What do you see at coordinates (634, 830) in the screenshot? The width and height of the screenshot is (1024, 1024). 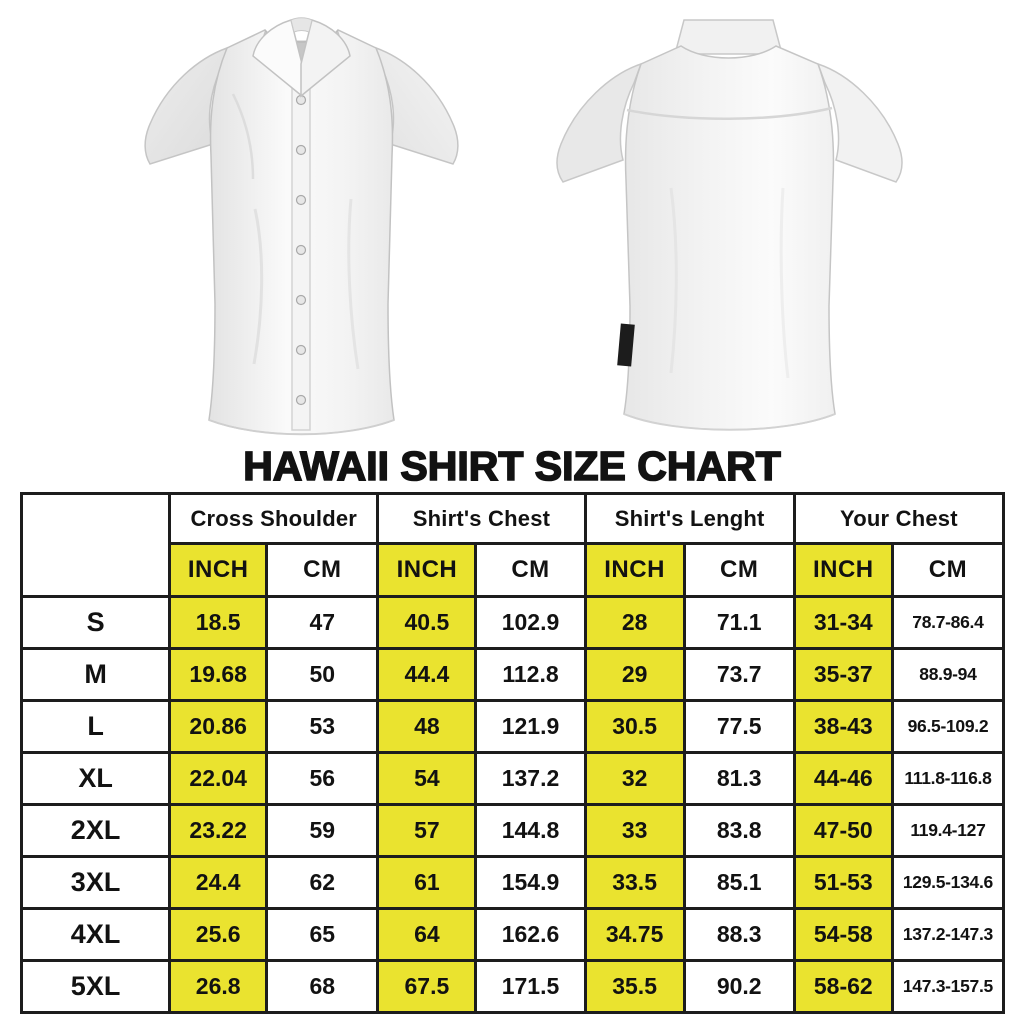 I see `measurement-cell-inch: 33` at bounding box center [634, 830].